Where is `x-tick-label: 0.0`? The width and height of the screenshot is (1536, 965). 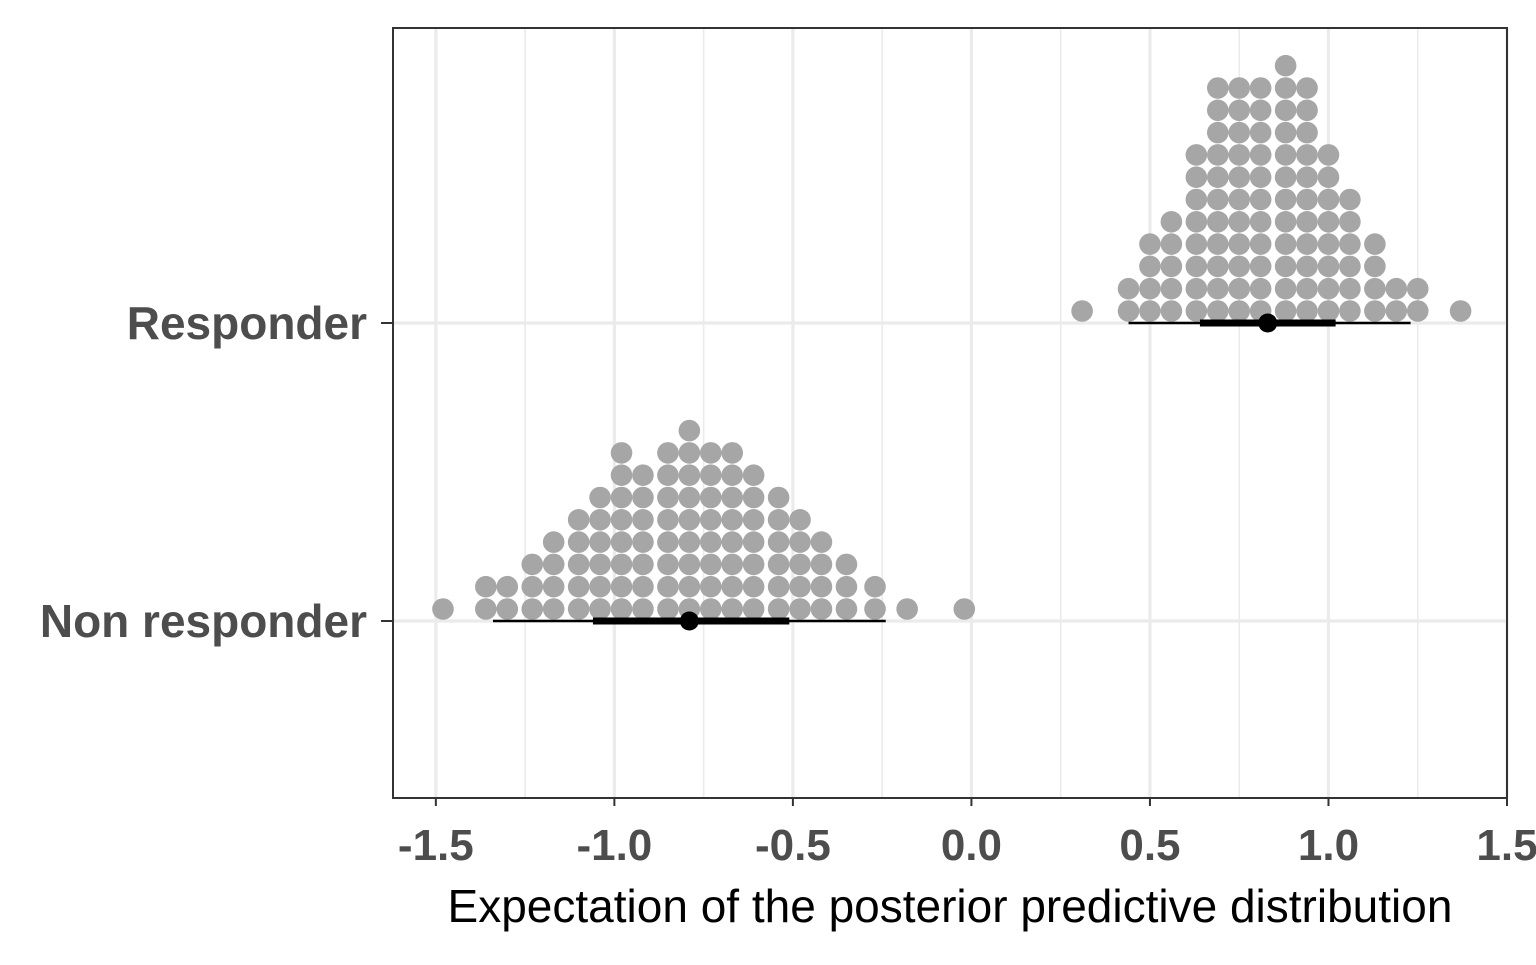 x-tick-label: 0.0 is located at coordinates (971, 845).